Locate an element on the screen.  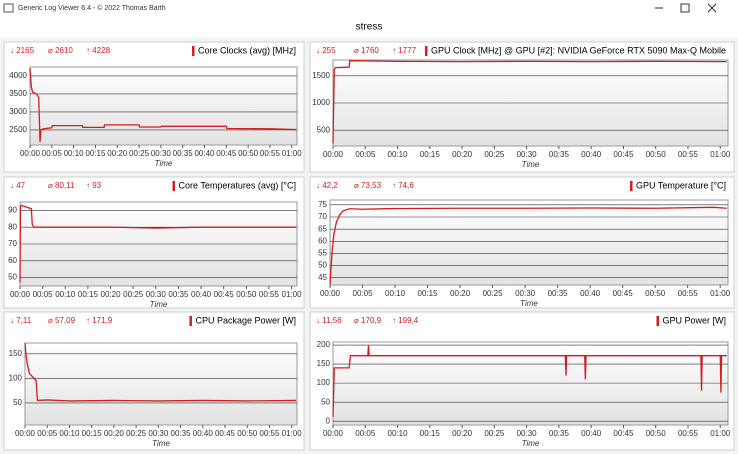
header-bar is located at coordinates (369, 27).